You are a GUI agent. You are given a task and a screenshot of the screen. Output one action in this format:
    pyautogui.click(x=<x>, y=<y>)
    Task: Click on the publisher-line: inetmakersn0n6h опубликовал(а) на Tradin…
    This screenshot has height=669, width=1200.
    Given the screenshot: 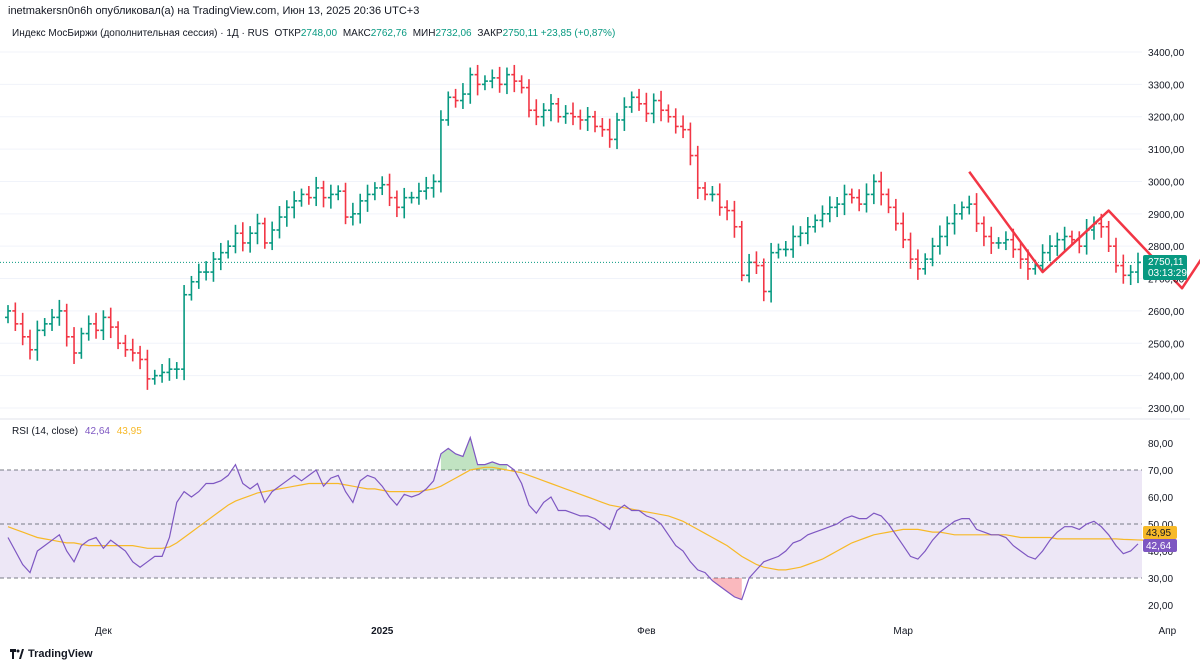 What is the action you would take?
    pyautogui.click(x=214, y=11)
    